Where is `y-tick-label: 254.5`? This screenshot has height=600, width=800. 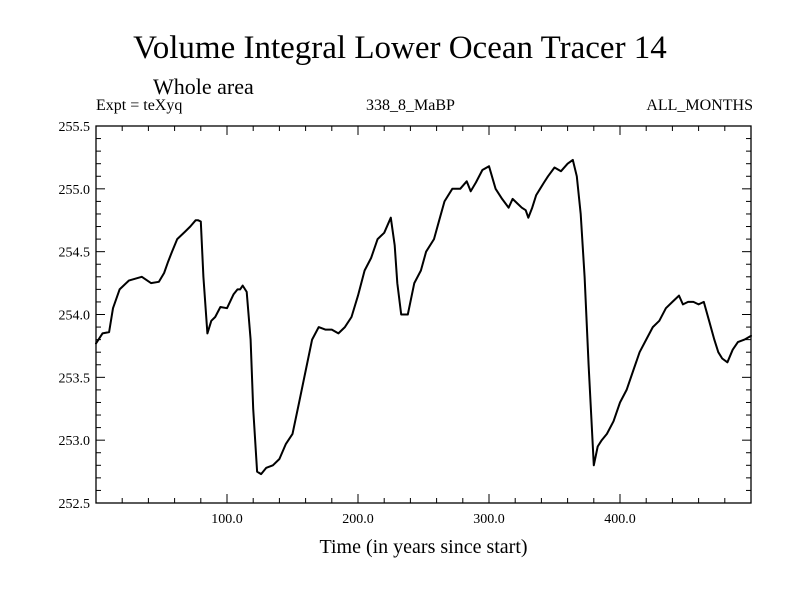 y-tick-label: 254.5 is located at coordinates (75, 253).